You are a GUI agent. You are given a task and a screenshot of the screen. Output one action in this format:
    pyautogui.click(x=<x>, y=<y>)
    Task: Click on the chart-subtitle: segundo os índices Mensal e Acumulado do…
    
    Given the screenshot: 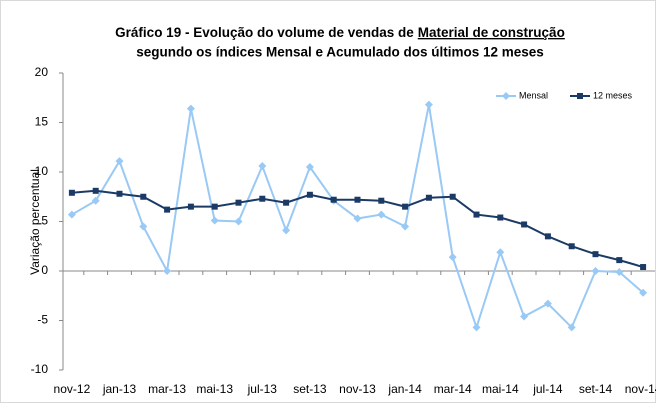 What is the action you would take?
    pyautogui.click(x=340, y=52)
    